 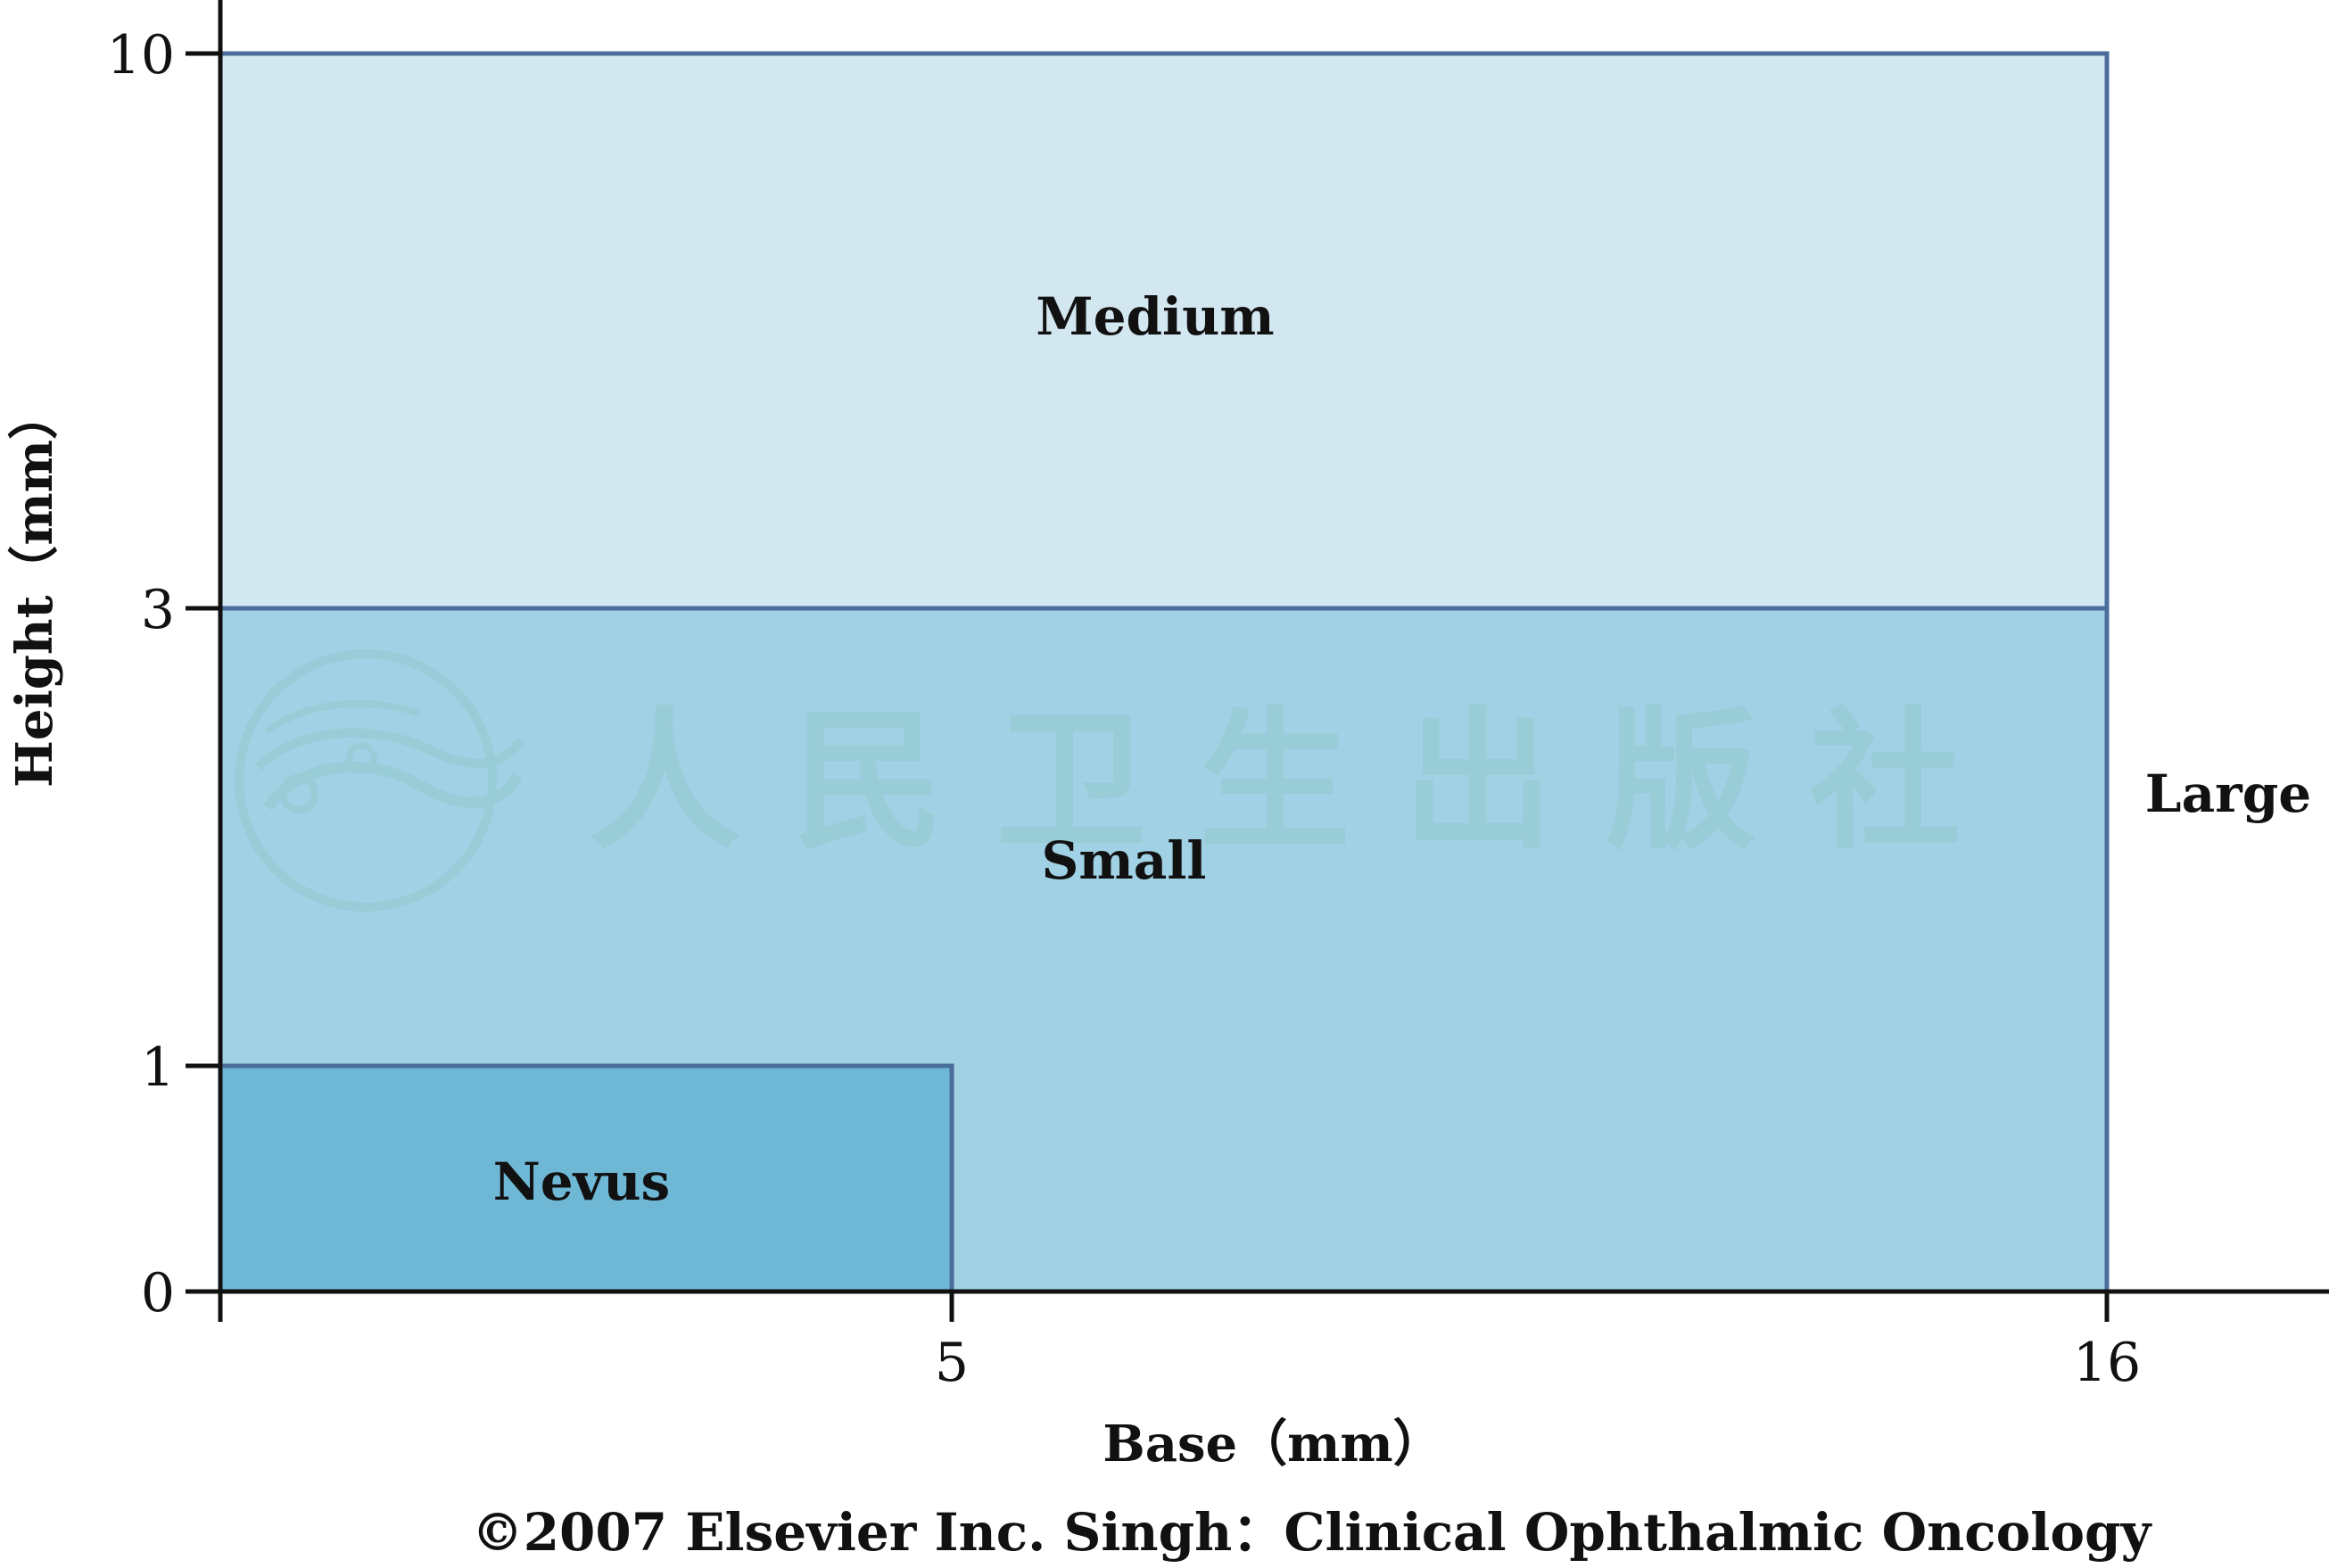 What do you see at coordinates (2228, 793) in the screenshot?
I see `region-label-large: Large` at bounding box center [2228, 793].